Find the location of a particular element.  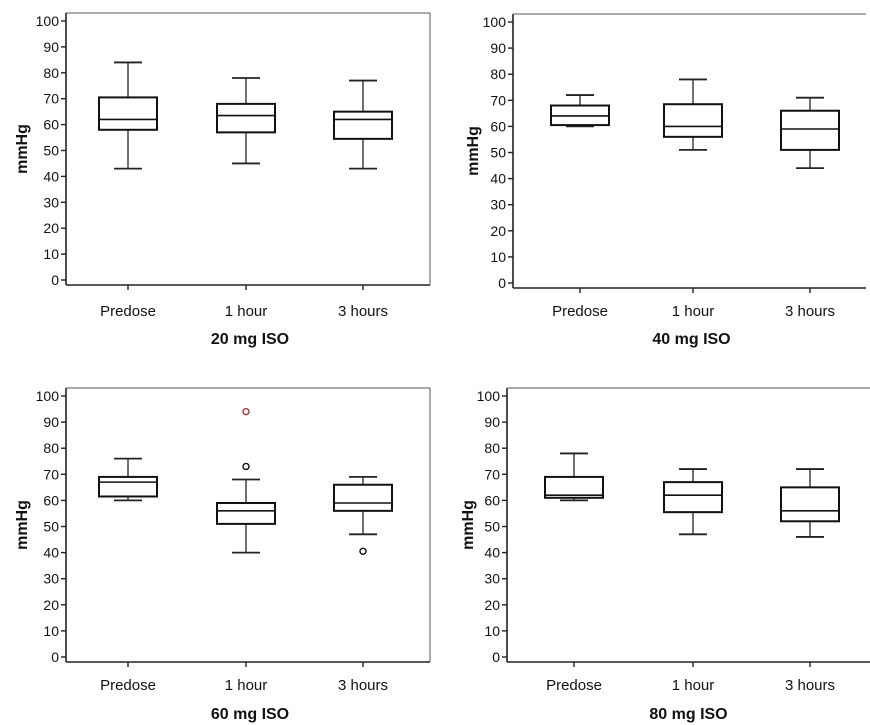

panel-title: 80 mg ISO is located at coordinates (688, 714).